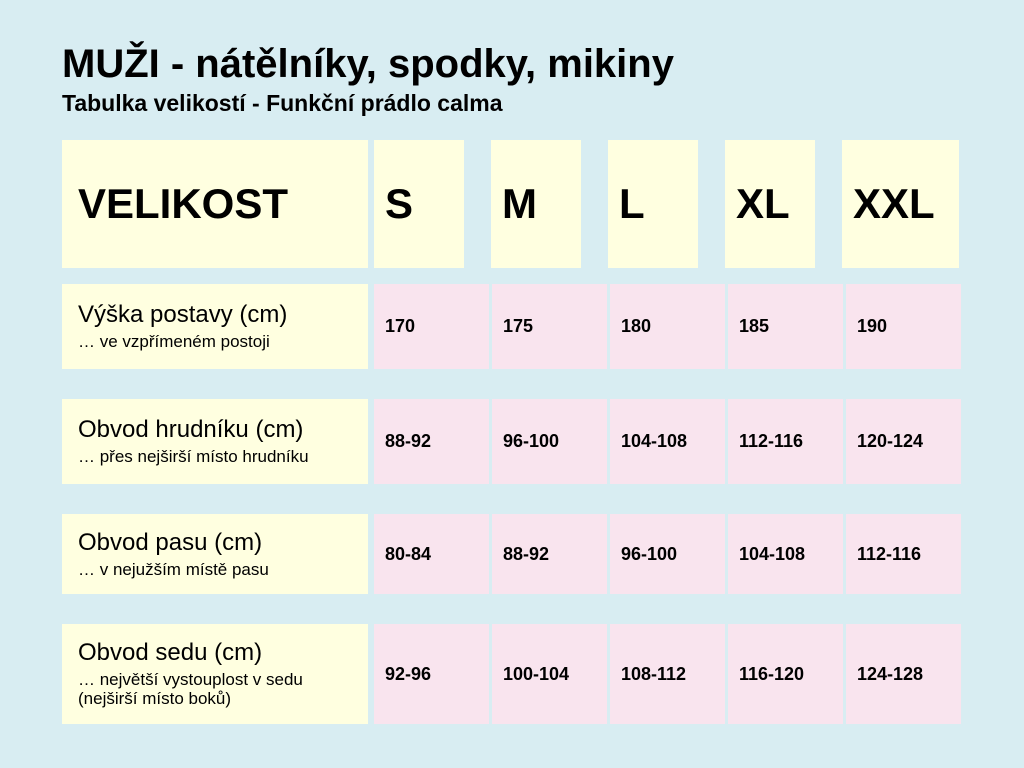 This screenshot has width=1024, height=768. What do you see at coordinates (368, 64) in the screenshot?
I see `page-title: MUŽI - nátělníky, spodky, mikiny` at bounding box center [368, 64].